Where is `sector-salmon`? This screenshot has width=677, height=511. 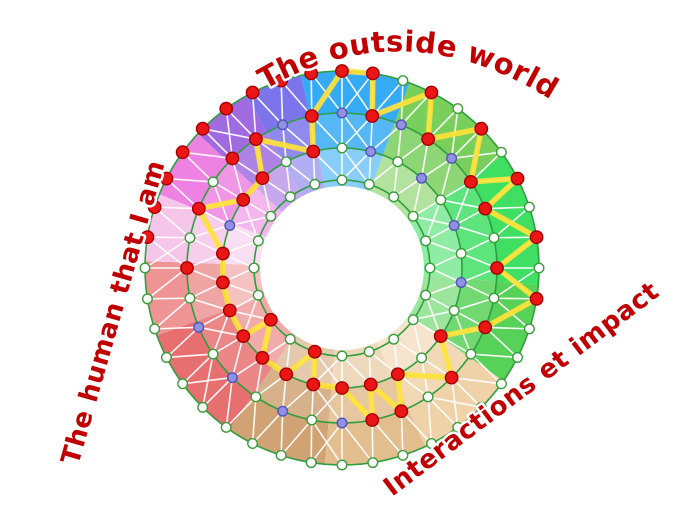 sector-salmon is located at coordinates (225, 363).